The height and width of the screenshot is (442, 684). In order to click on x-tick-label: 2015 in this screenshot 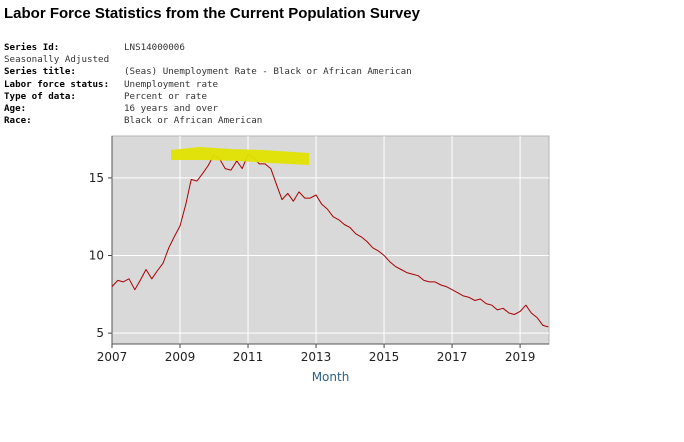, I will do `click(384, 357)`.